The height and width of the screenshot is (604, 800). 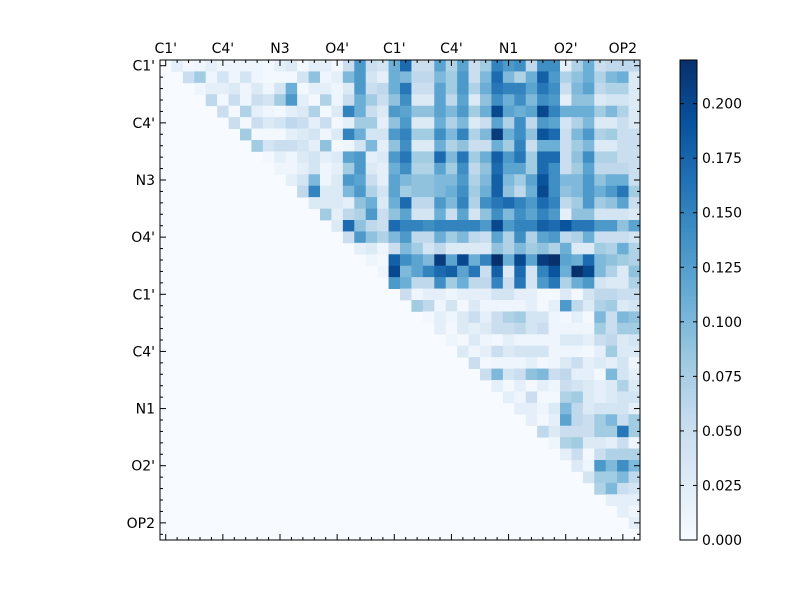 What do you see at coordinates (279, 49) in the screenshot?
I see `x-tick-label: N3` at bounding box center [279, 49].